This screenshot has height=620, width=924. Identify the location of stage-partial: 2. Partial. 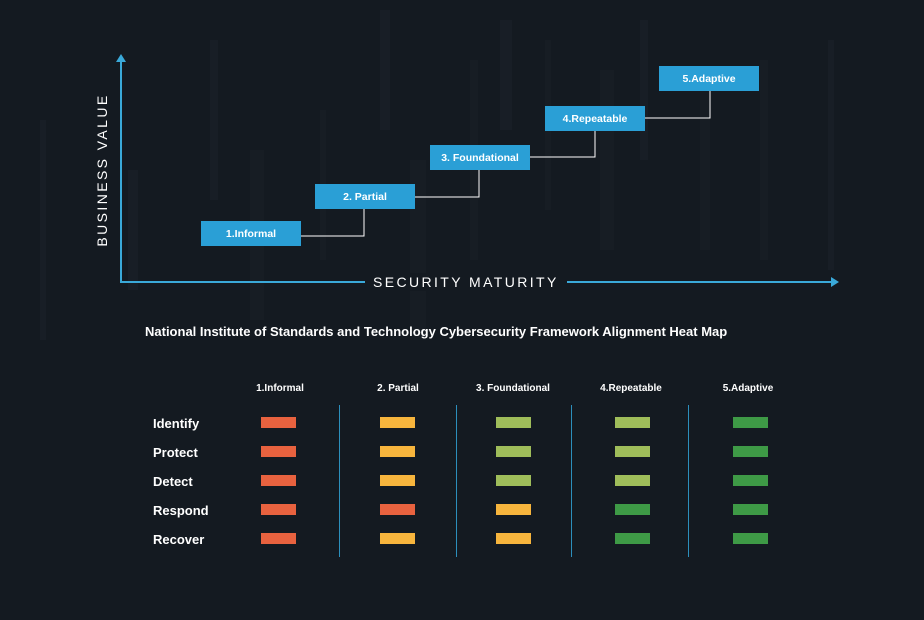
(365, 196).